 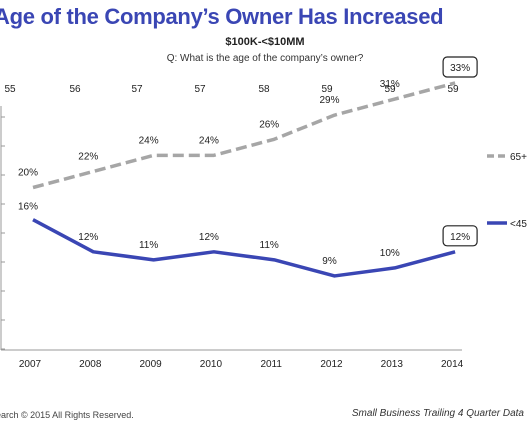 What do you see at coordinates (329, 261) in the screenshot?
I see `data-label: 9%` at bounding box center [329, 261].